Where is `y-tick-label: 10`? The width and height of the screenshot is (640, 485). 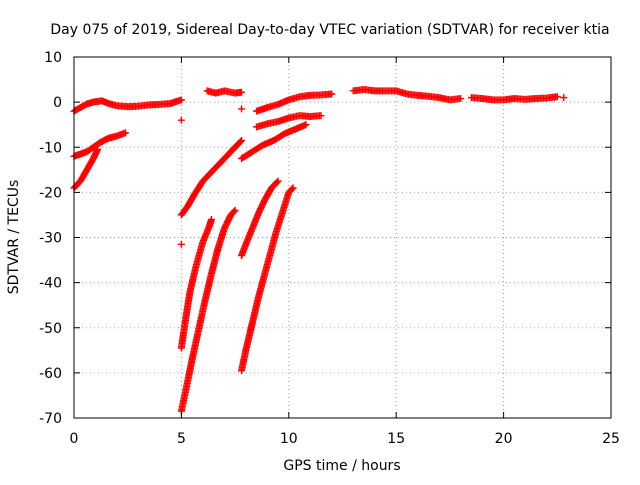 y-tick-label: 10 is located at coordinates (53, 58).